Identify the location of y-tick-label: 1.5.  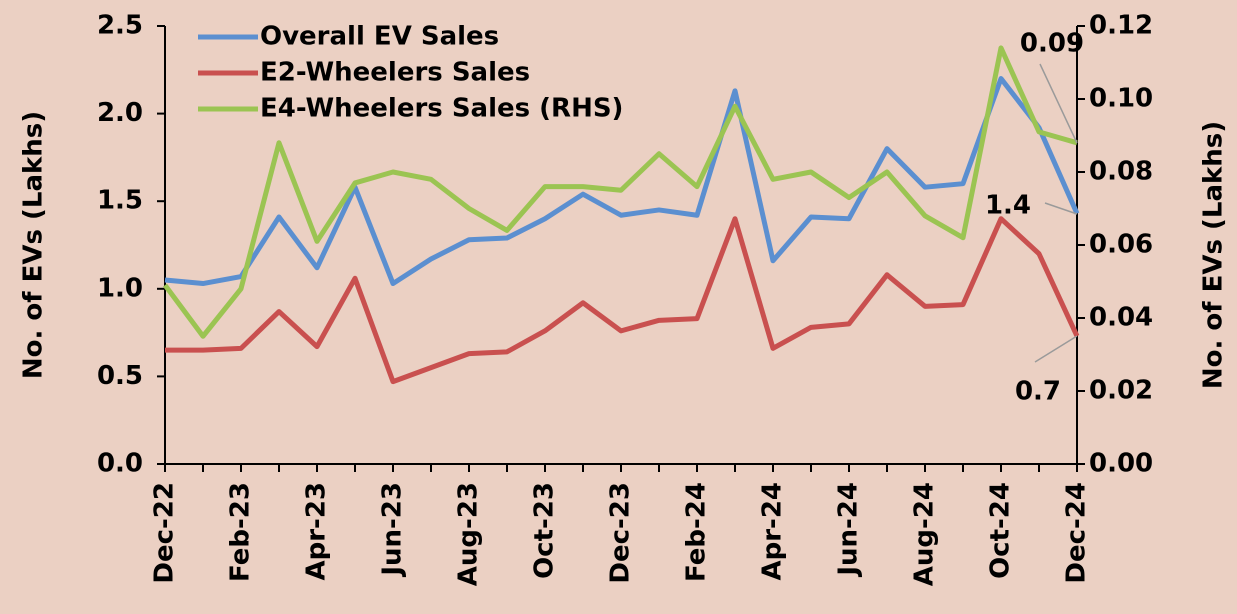
(120, 201).